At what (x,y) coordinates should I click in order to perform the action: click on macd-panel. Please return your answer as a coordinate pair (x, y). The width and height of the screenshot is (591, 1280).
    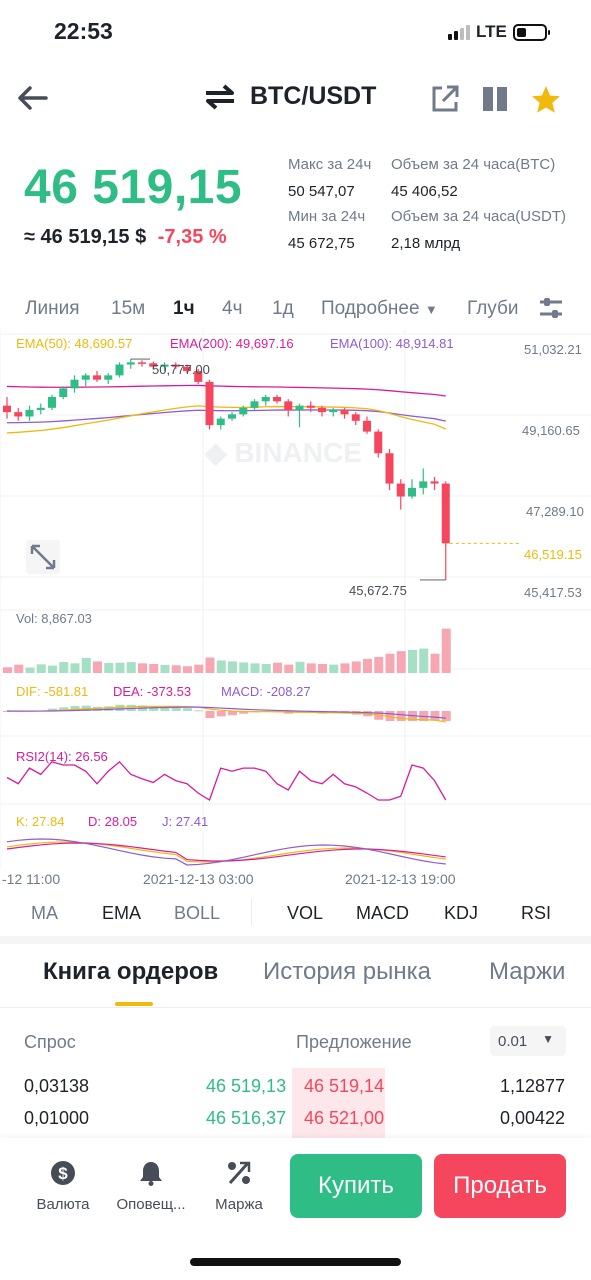
    Looking at the image, I should click on (227, 713).